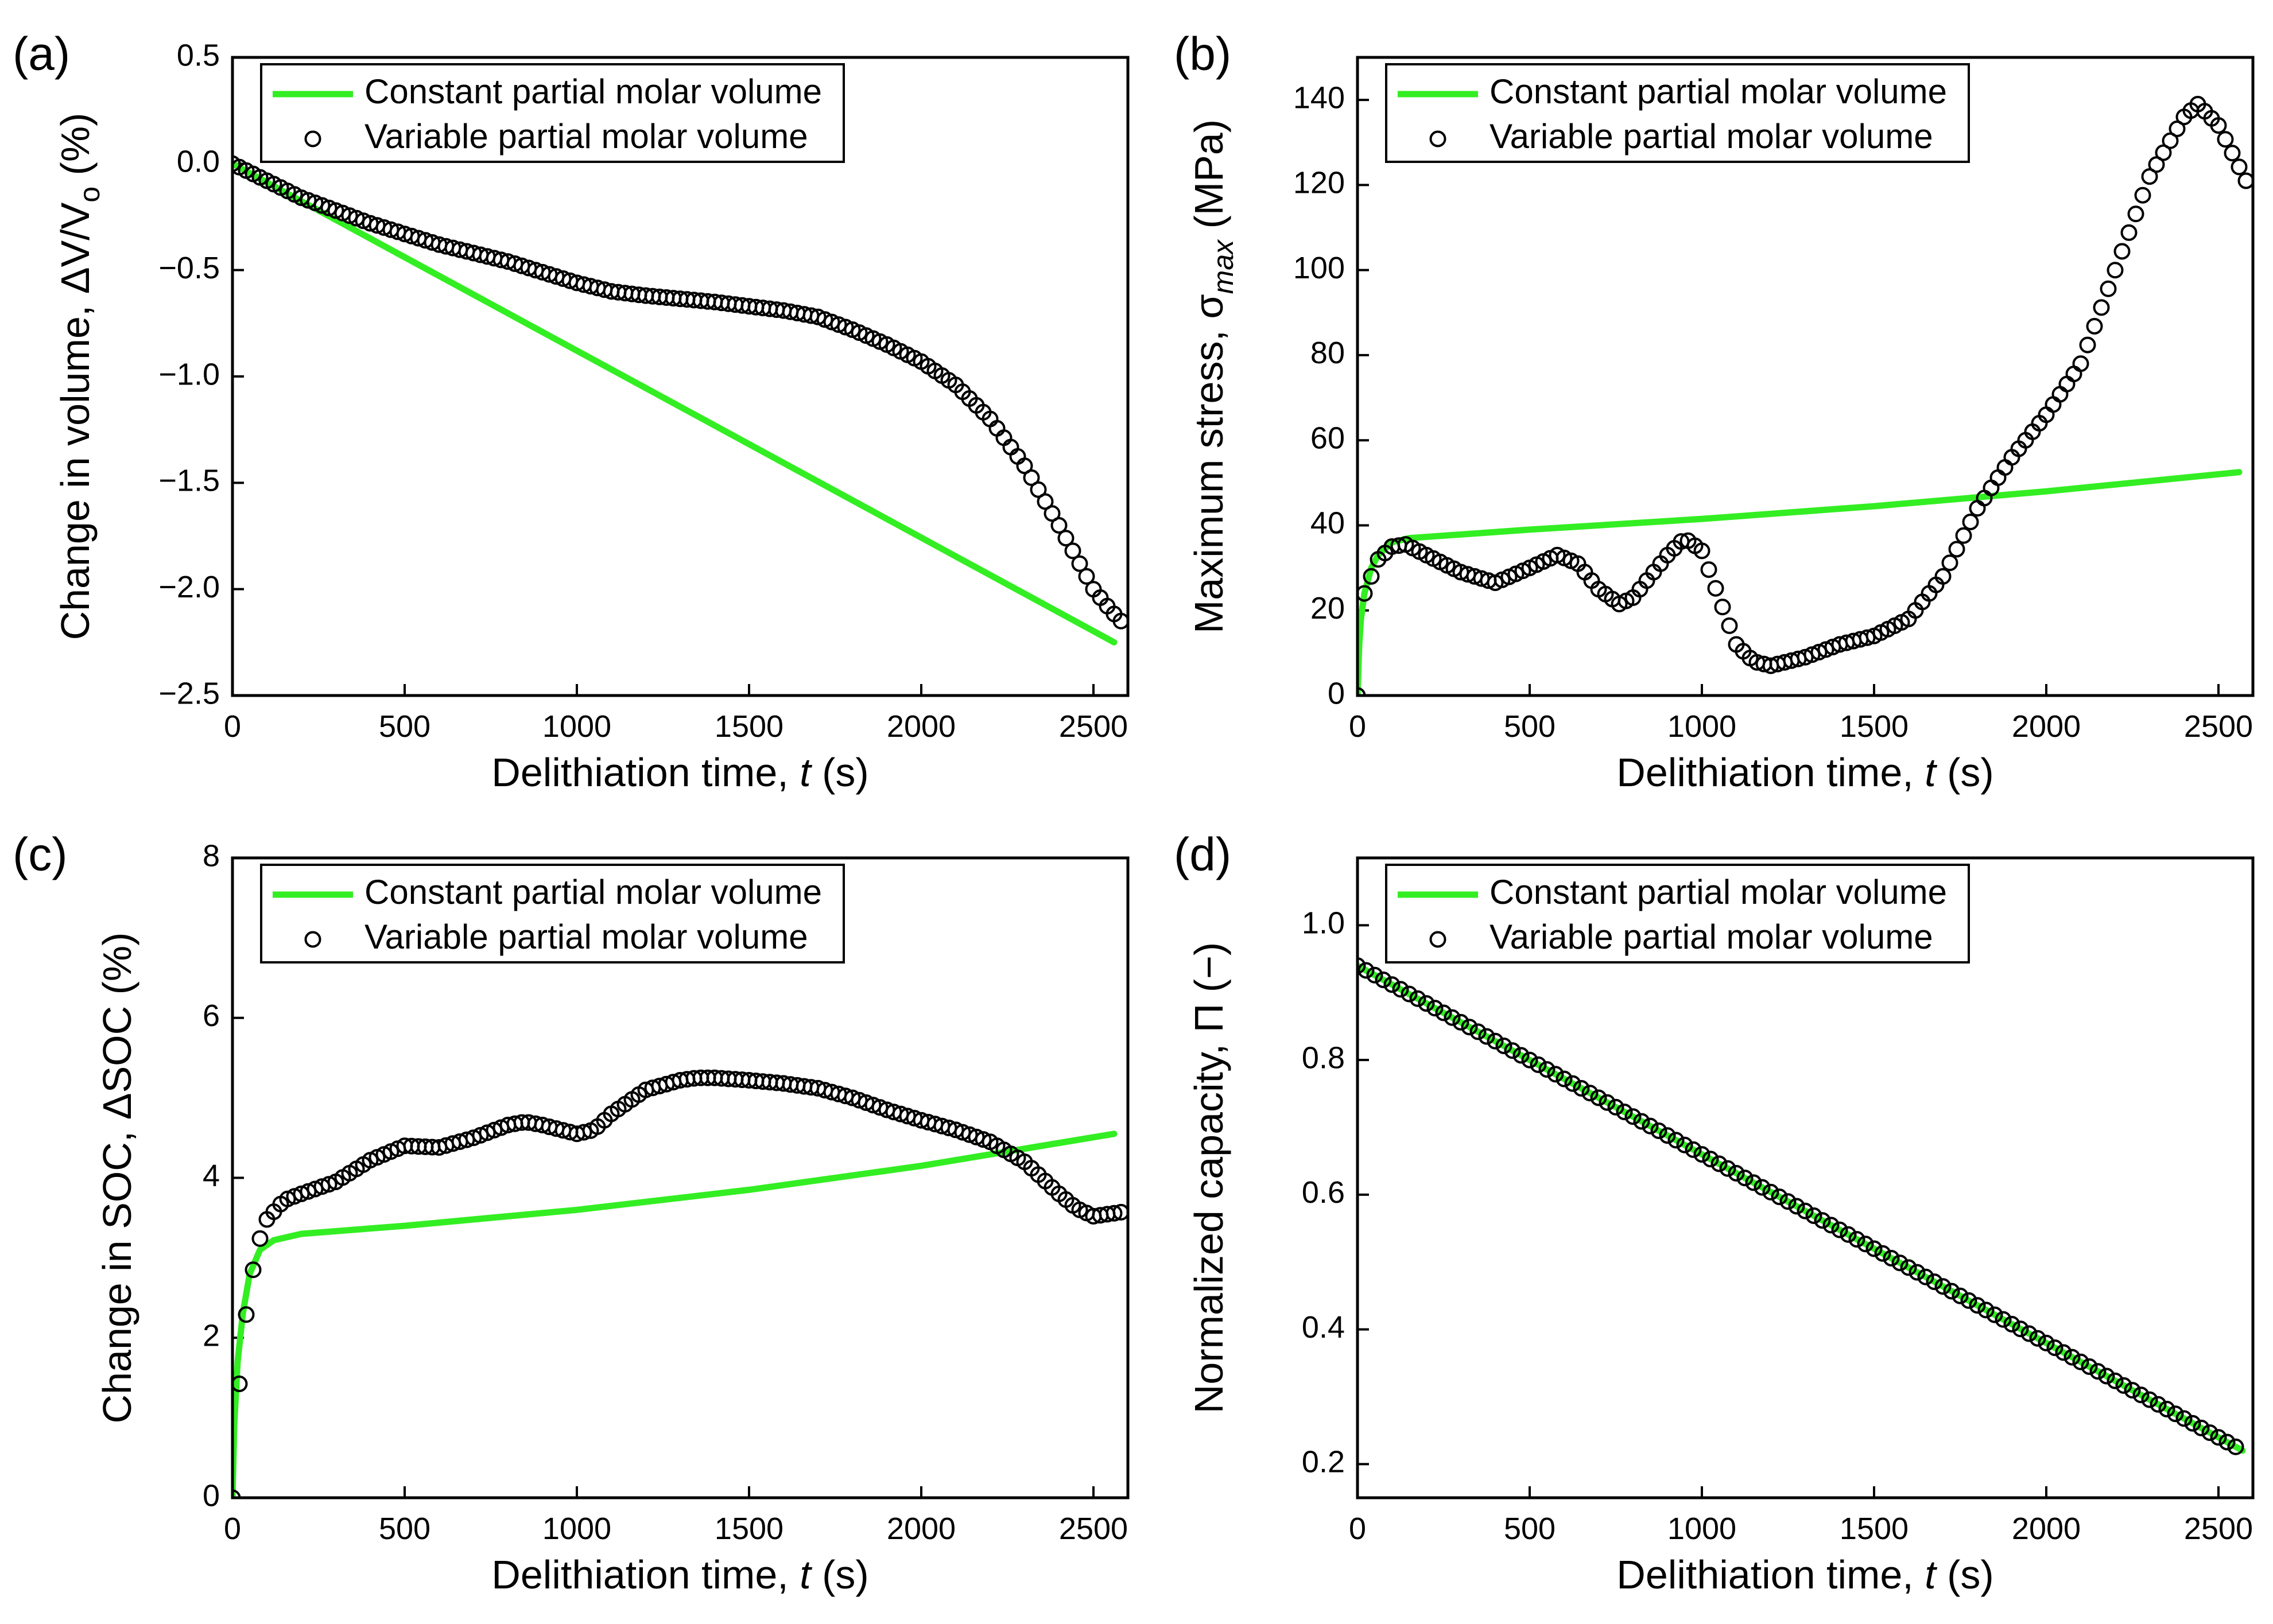  I want to click on y-axis-label-main: Change in volume,, so click(75, 467).